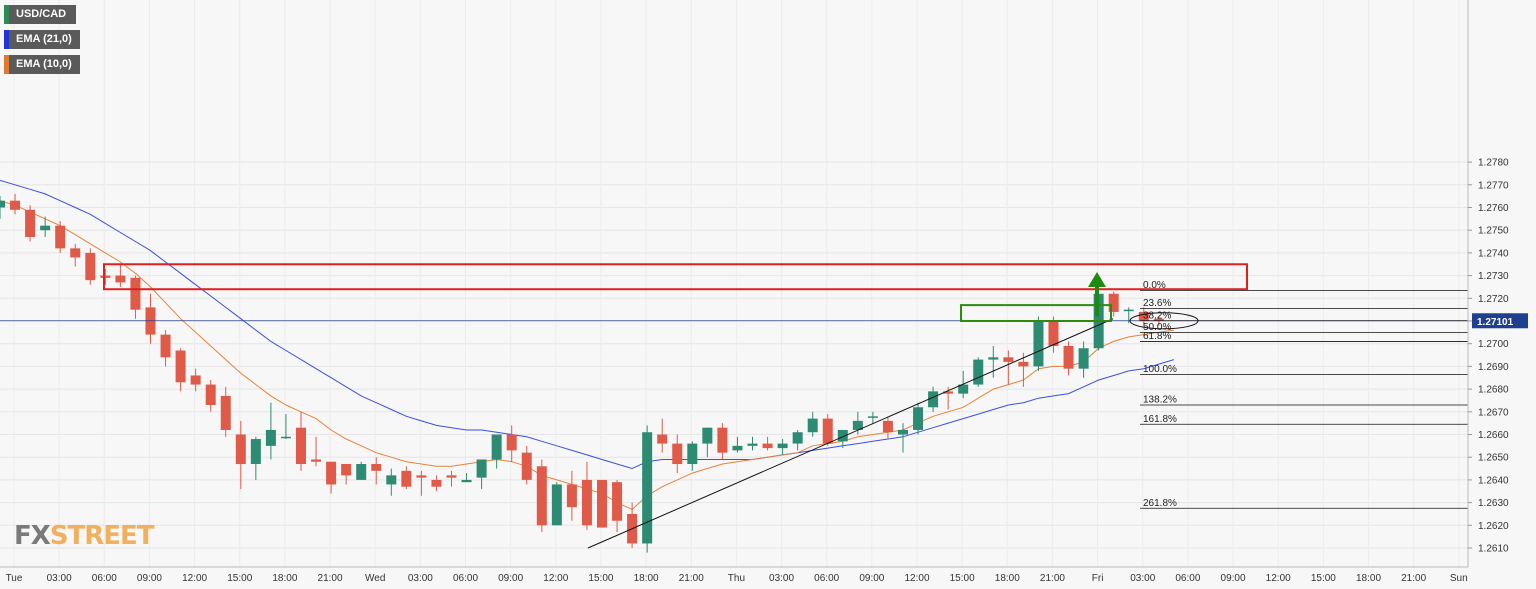  What do you see at coordinates (42, 64) in the screenshot?
I see `legend-ema10: EMA (10,0)` at bounding box center [42, 64].